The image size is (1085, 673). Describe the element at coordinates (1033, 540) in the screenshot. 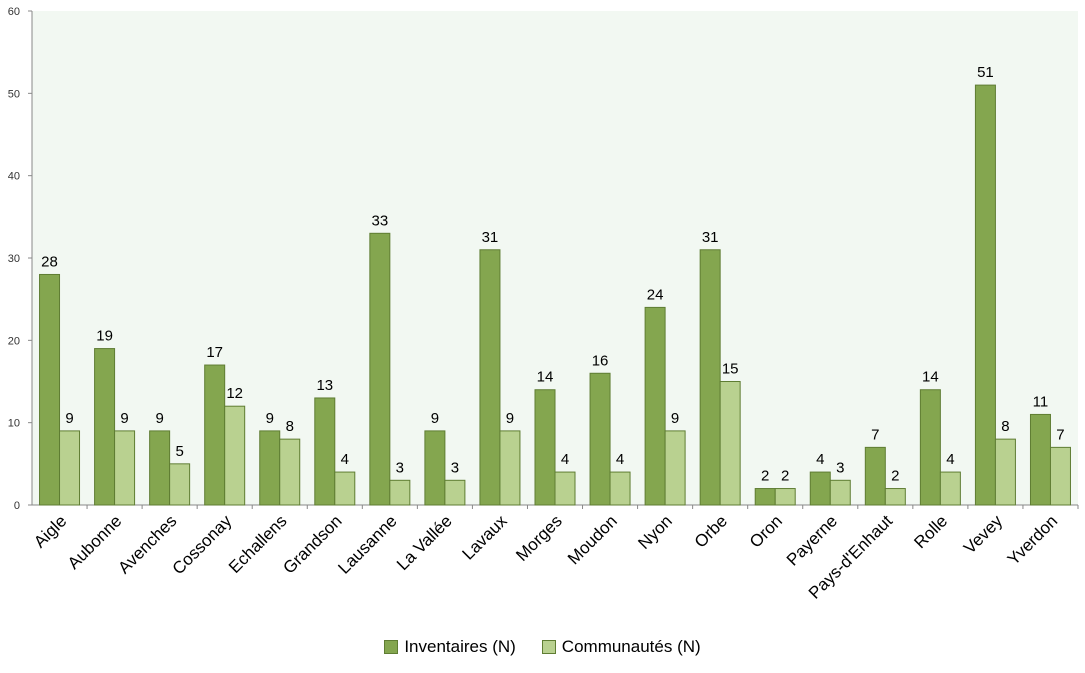

I see `category-label: Yverdon` at that location.